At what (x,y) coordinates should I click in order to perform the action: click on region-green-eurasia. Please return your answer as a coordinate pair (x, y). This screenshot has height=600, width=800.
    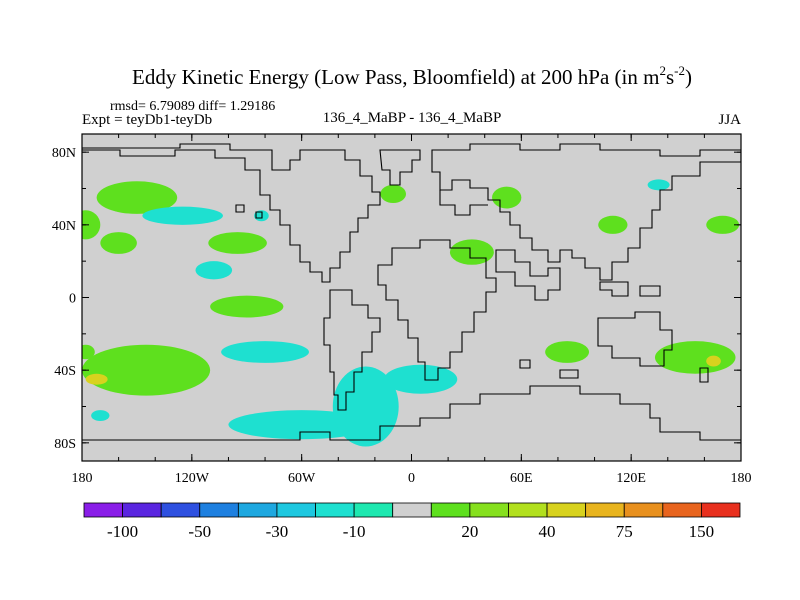
    Looking at the image, I should click on (507, 197).